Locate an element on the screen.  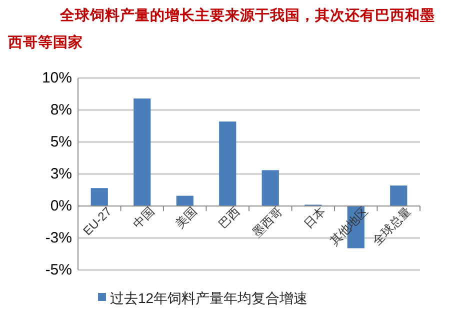
x-tick-label: 其他地区 is located at coordinates (348, 226).